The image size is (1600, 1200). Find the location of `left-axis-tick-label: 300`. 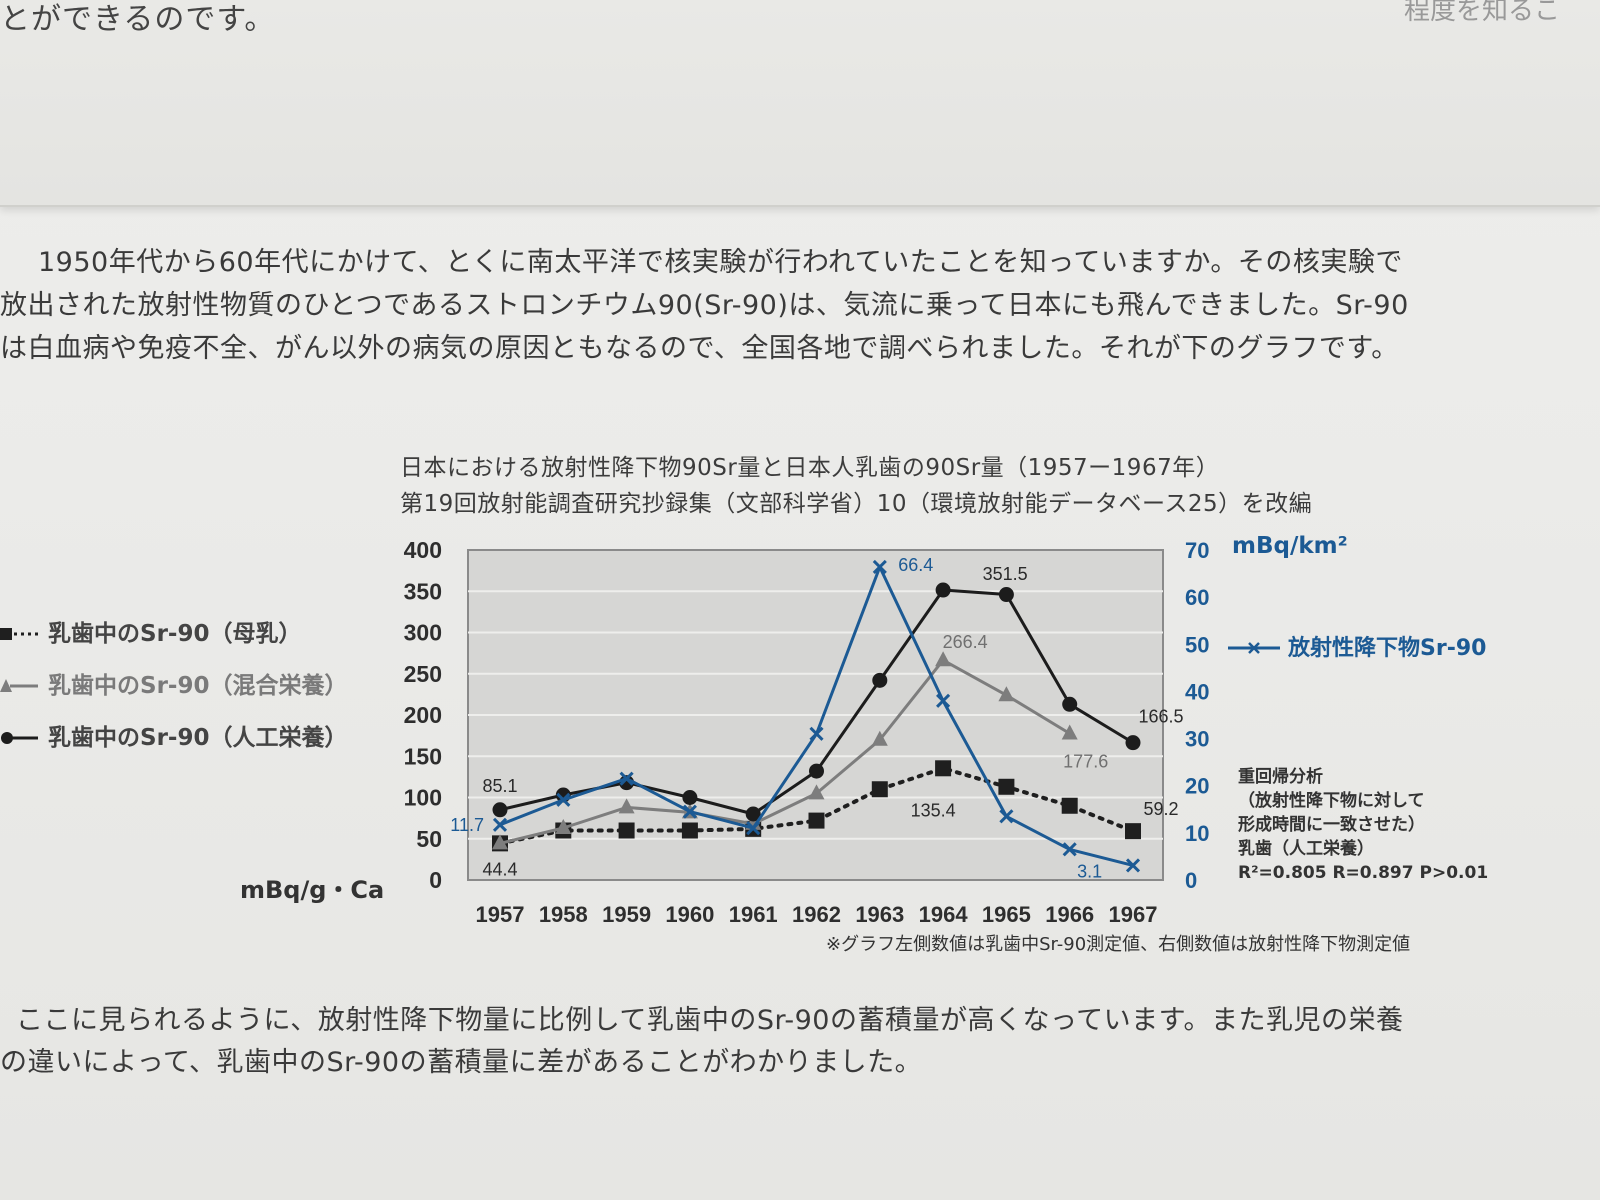

left-axis-tick-label: 300 is located at coordinates (423, 633).